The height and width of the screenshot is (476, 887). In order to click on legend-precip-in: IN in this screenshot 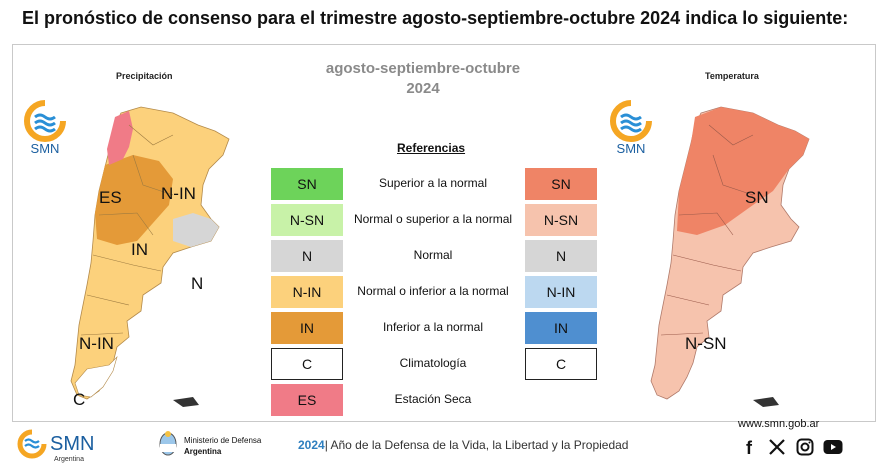, I will do `click(307, 328)`.